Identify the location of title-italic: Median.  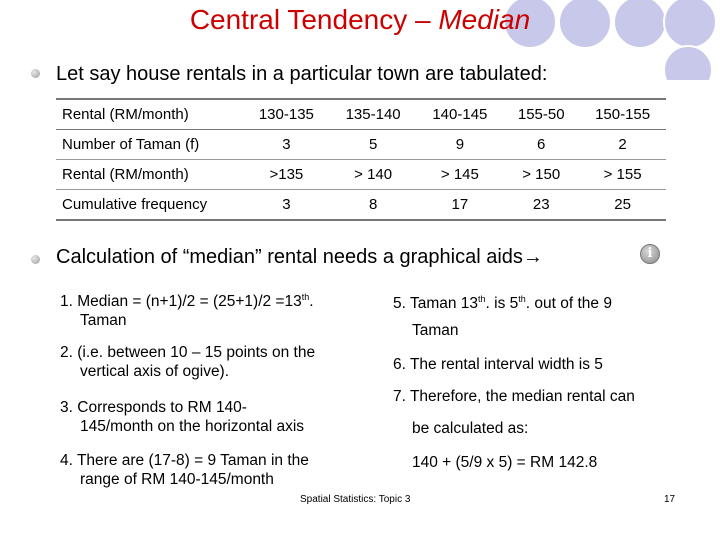
(484, 19).